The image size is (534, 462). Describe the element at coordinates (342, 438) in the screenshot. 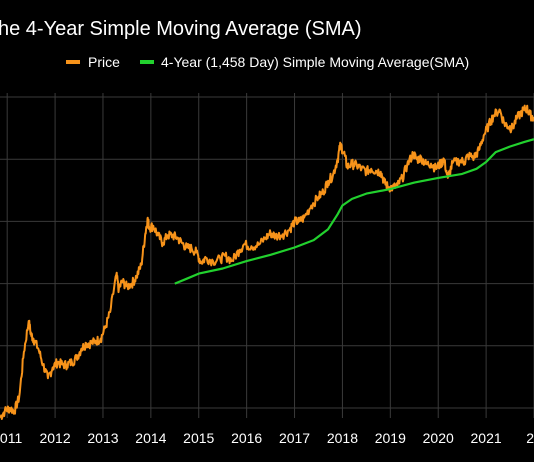

I see `x-tick-label-7: 2018` at that location.